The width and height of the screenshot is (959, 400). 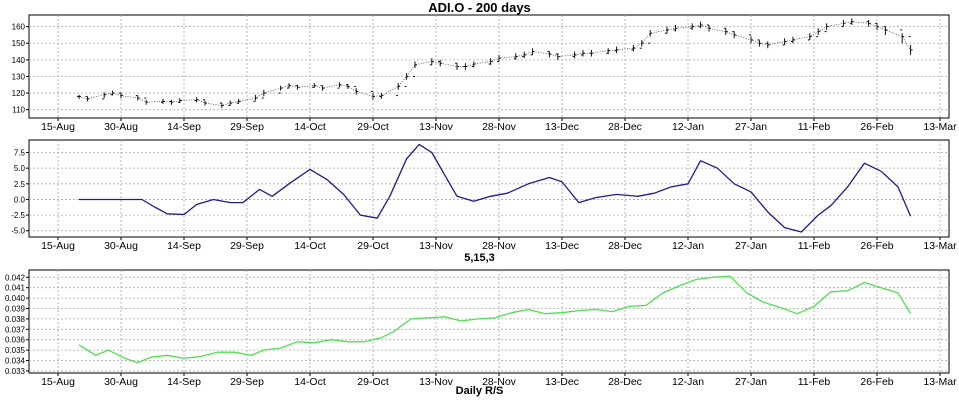 I want to click on y-tick-label: 0.037, so click(x=15, y=329).